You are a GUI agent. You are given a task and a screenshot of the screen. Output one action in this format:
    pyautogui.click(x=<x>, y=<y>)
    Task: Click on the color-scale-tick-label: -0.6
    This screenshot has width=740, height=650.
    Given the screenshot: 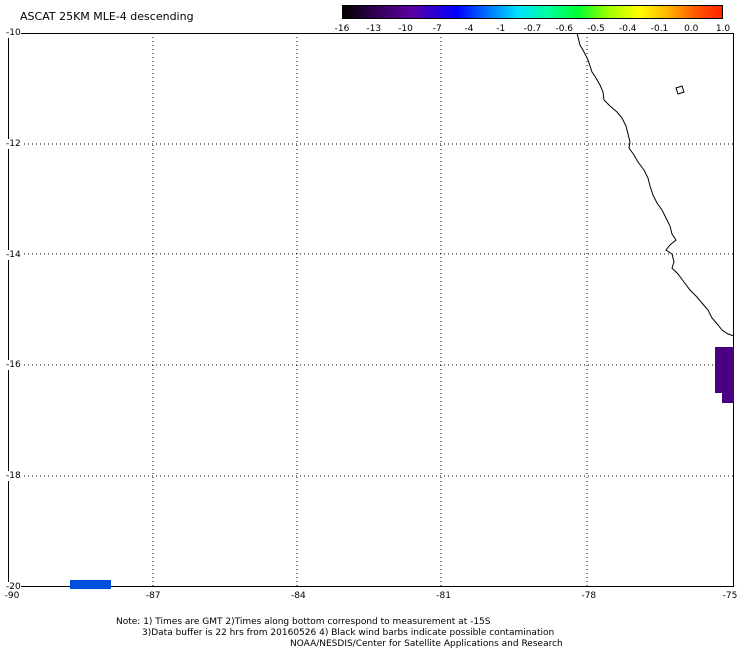 What is the action you would take?
    pyautogui.click(x=564, y=29)
    